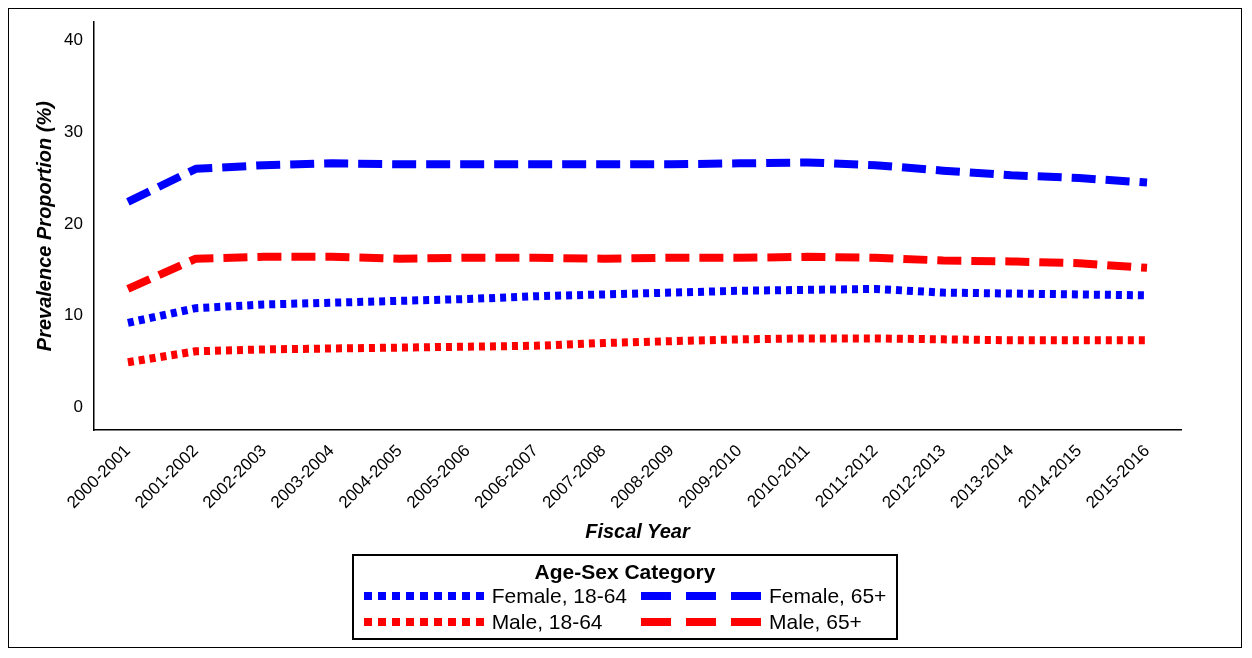  I want to click on legend-title: Age-Sex Category, so click(625, 572).